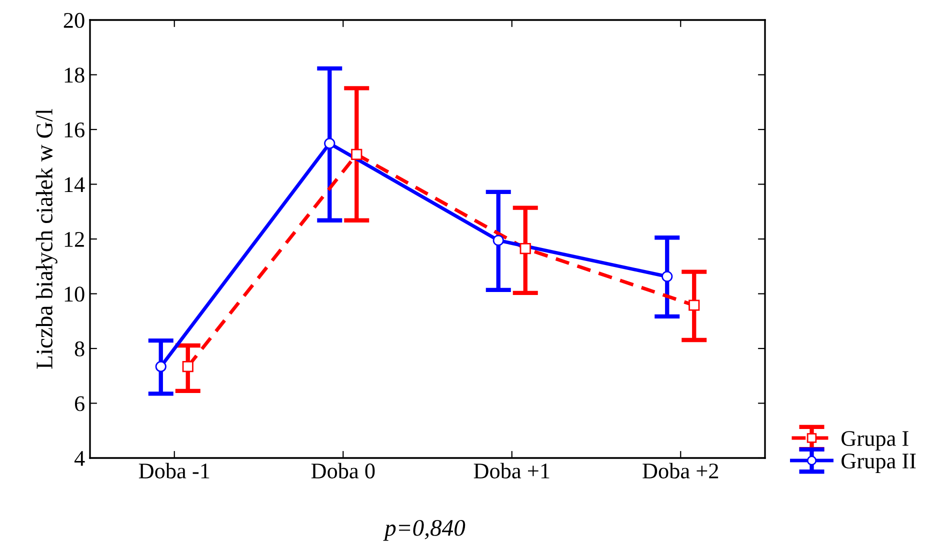  Describe the element at coordinates (74, 294) in the screenshot. I see `y-tick-label: 10` at that location.